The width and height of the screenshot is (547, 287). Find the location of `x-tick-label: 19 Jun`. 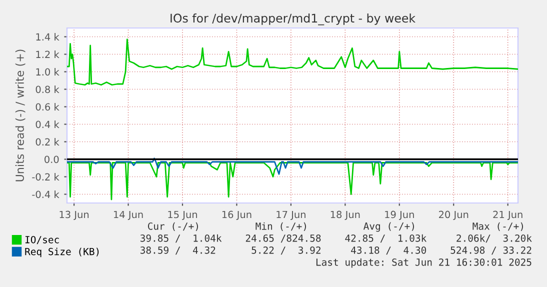

x-tick-label: 19 Jun is located at coordinates (399, 215).